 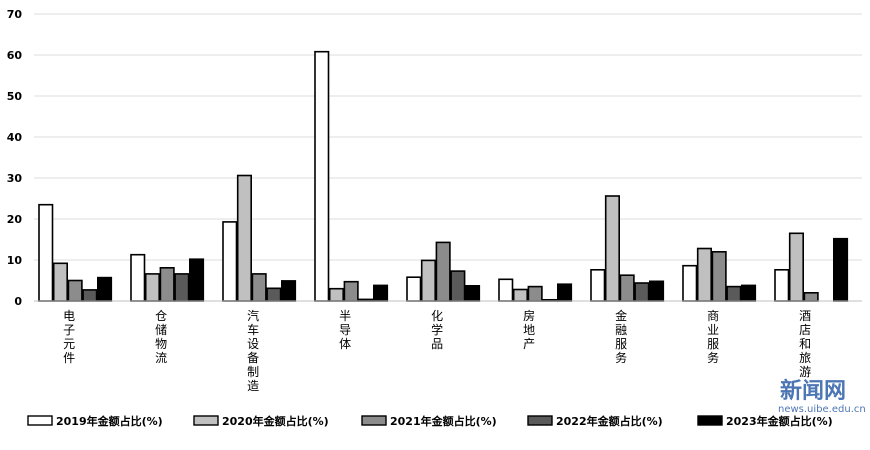 I want to click on y-tick-label: 70, so click(x=15, y=14).